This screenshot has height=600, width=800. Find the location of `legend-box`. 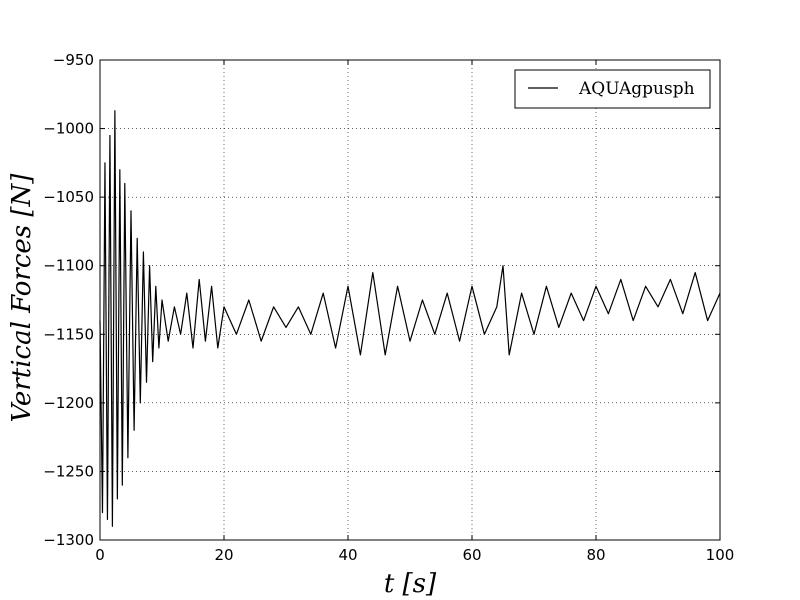

legend-box is located at coordinates (612, 89).